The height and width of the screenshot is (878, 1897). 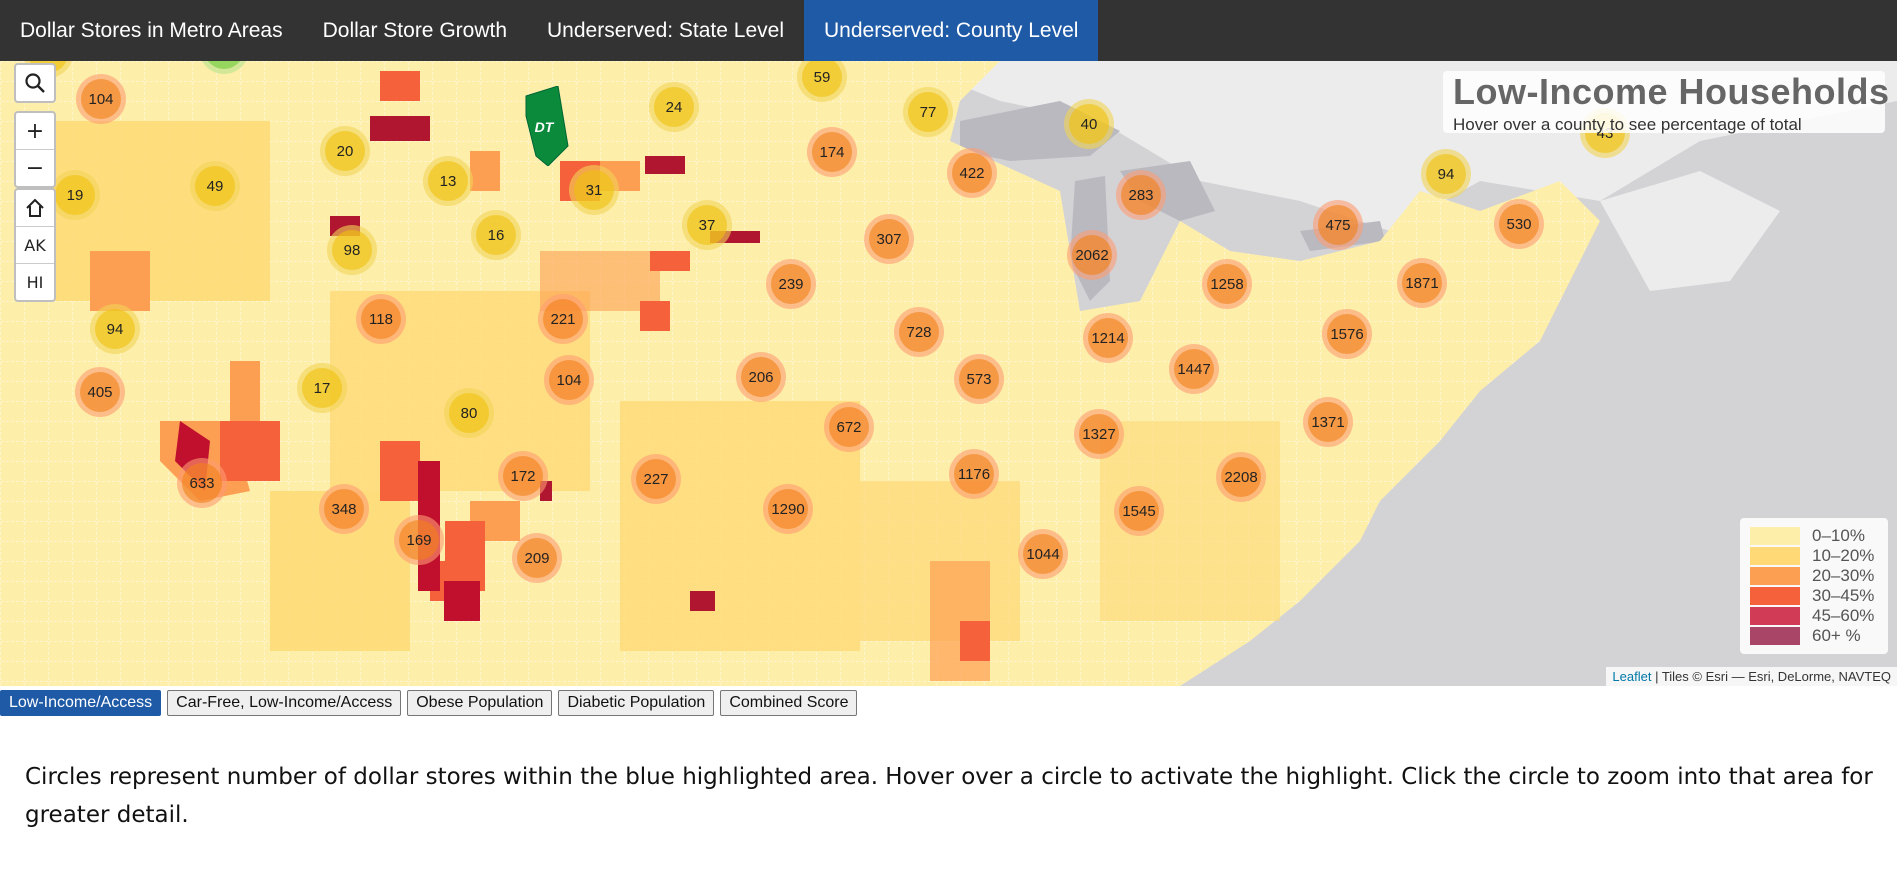 What do you see at coordinates (35, 131) in the screenshot?
I see `zoom-in-button: +` at bounding box center [35, 131].